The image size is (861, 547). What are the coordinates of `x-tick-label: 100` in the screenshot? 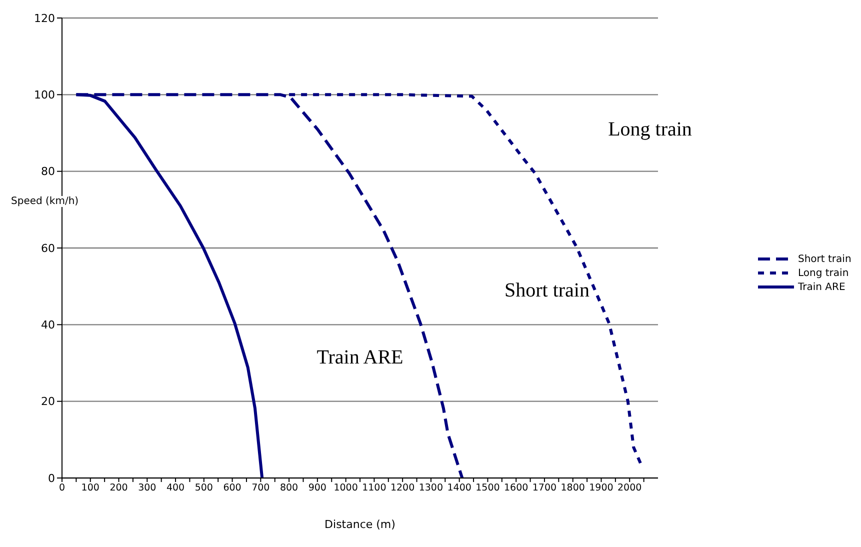 It's located at (90, 488).